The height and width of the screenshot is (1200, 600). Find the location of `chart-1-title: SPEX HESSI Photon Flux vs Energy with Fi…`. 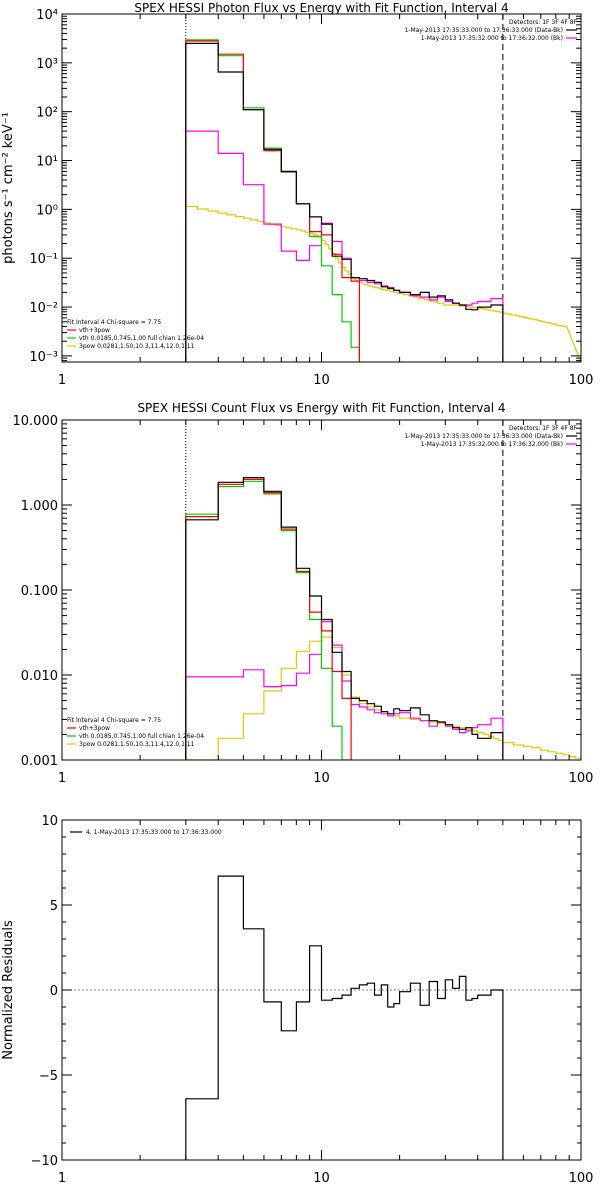

chart-1-title: SPEX HESSI Photon Flux vs Energy with Fi… is located at coordinates (321, 8).